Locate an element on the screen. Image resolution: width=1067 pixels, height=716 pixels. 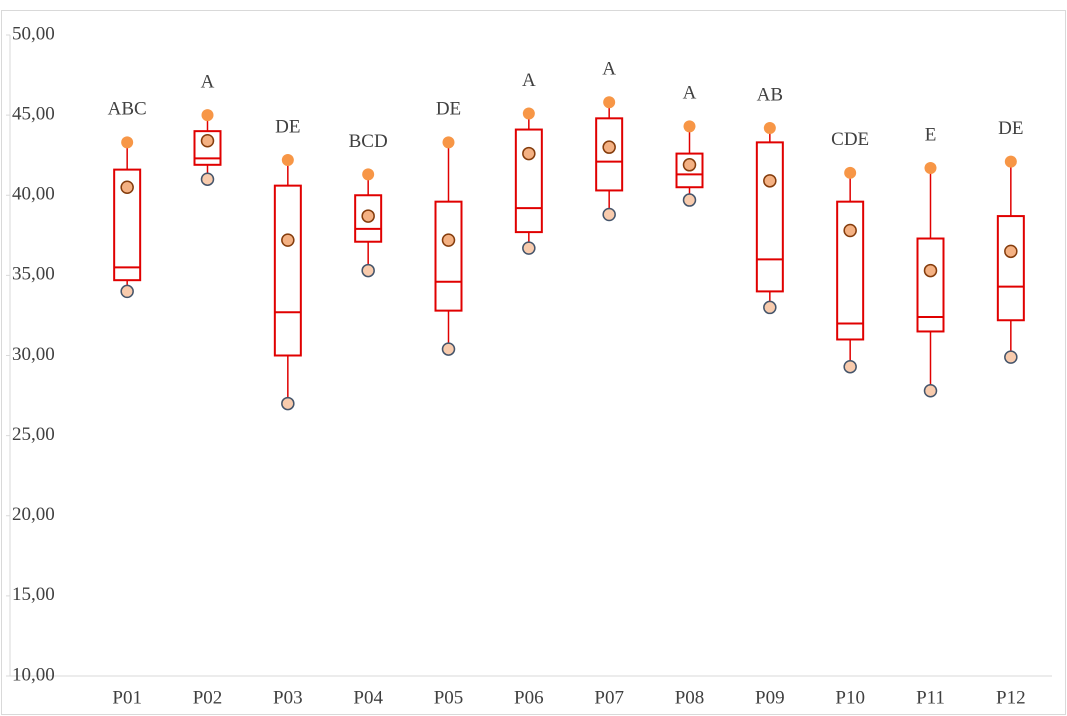
x-tick-label: P05 is located at coordinates (449, 697).